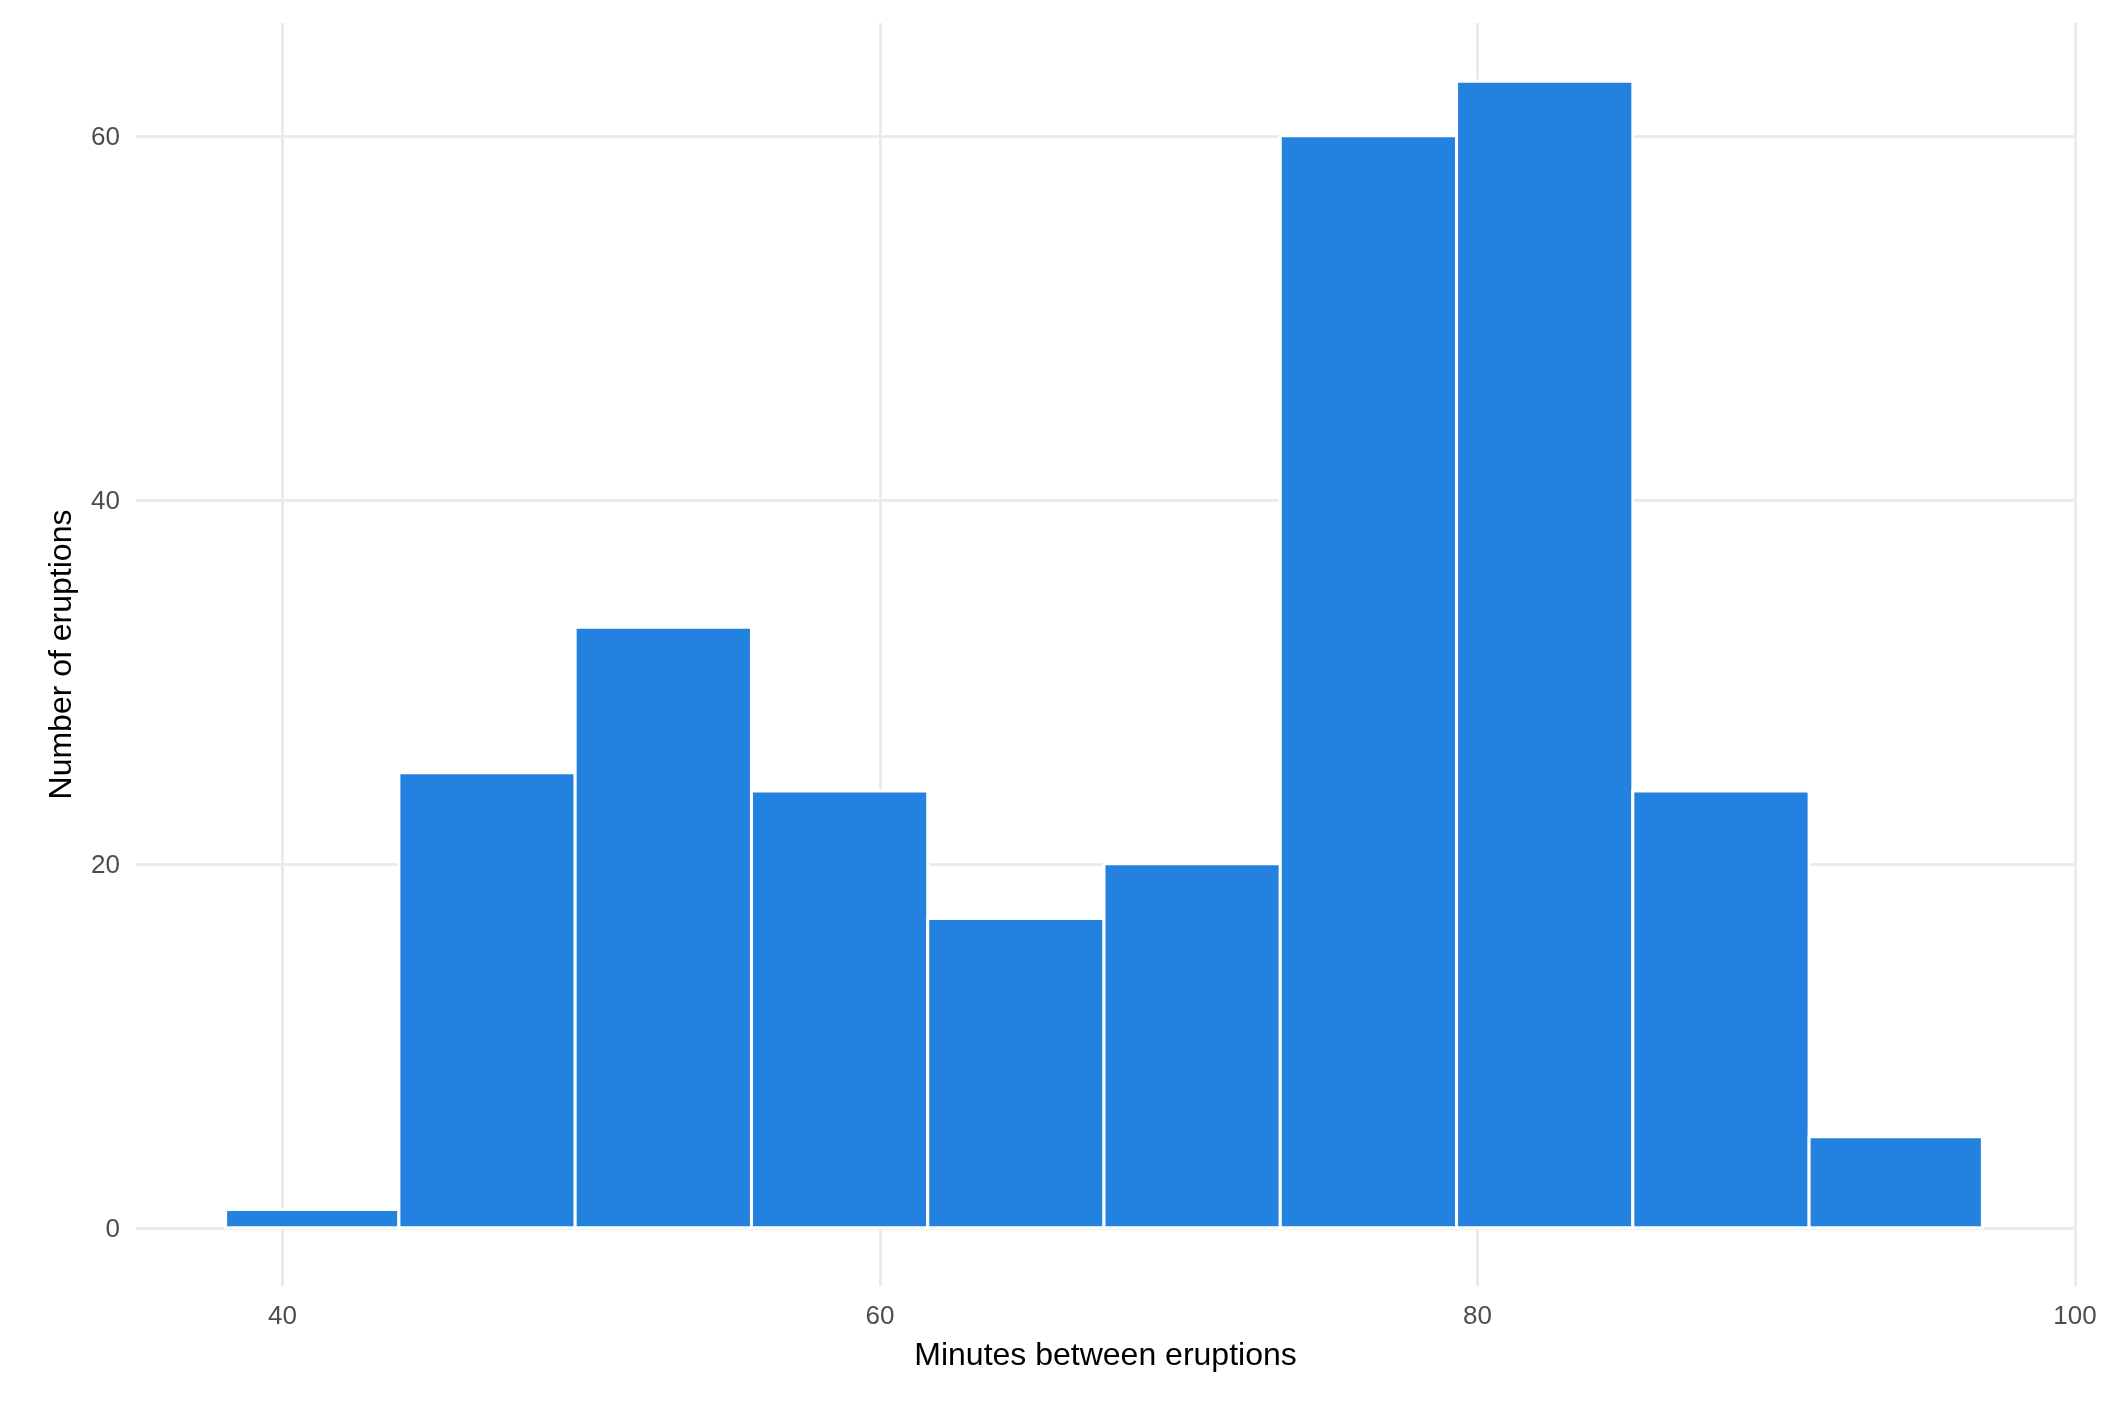 Image resolution: width=2125 pixels, height=1417 pixels. What do you see at coordinates (2075, 1315) in the screenshot?
I see `x-tick-label: 100` at bounding box center [2075, 1315].